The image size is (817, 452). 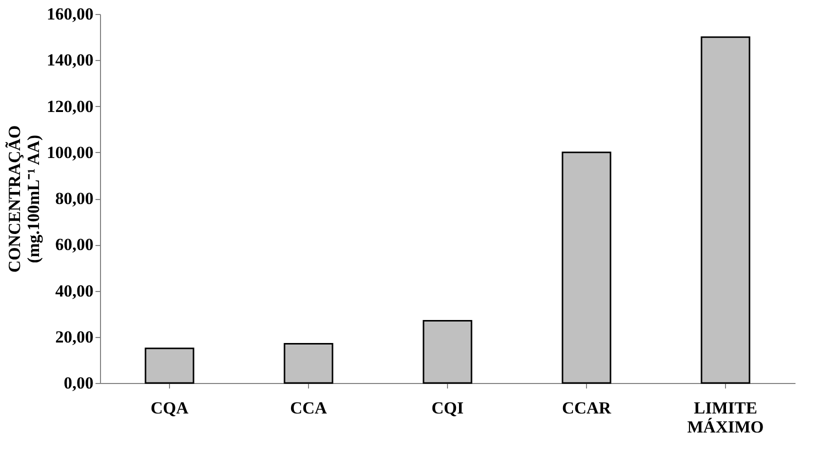 What do you see at coordinates (70, 14) in the screenshot?
I see `y-tick-label: 160,00` at bounding box center [70, 14].